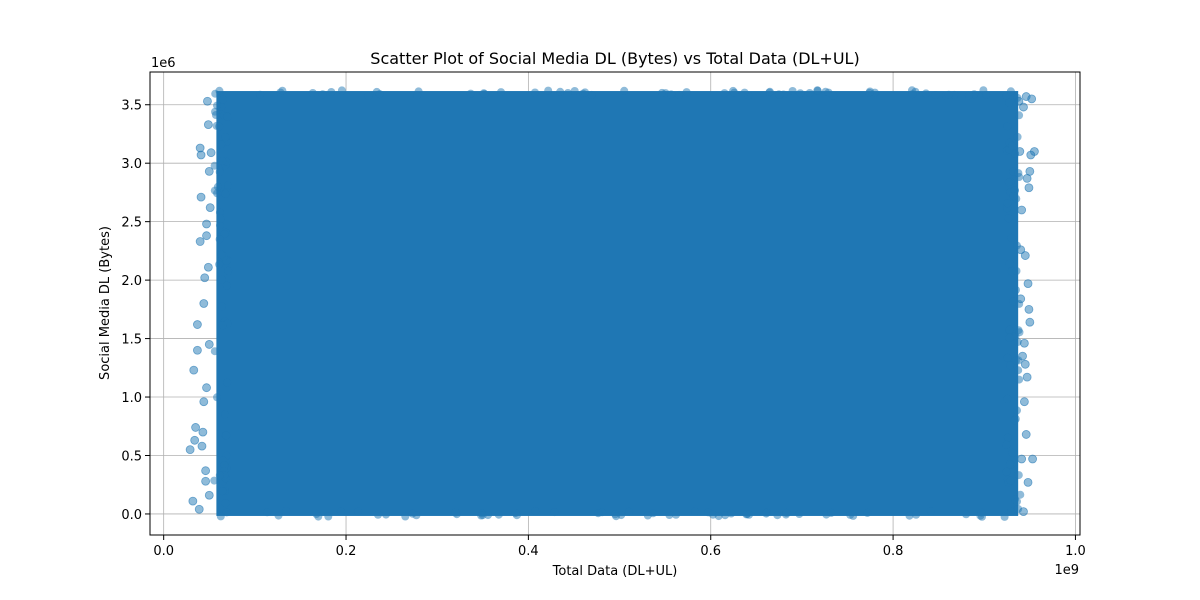 The image size is (1200, 600). I want to click on x-tick-label: 0.6, so click(710, 551).